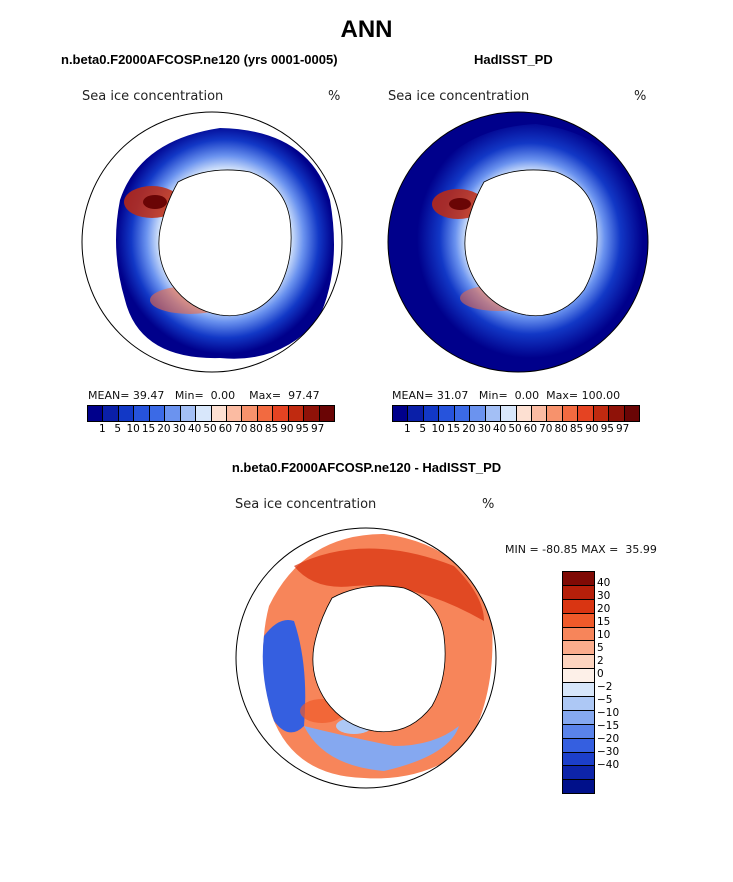 The height and width of the screenshot is (882, 733). I want to click on panel1-mean-value: 39.47, so click(148, 395).